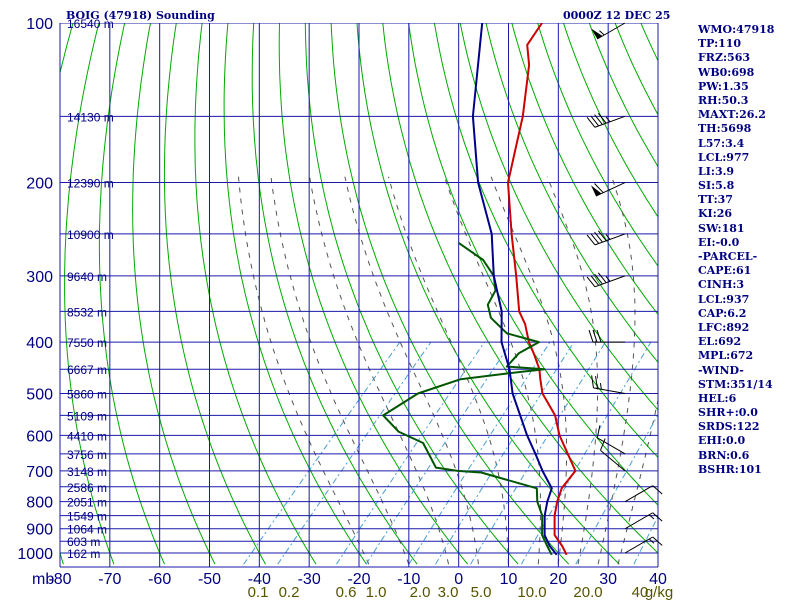 The image size is (800, 600). Describe the element at coordinates (420, 592) in the screenshot. I see `mixing-ratio-label: 2.0` at that location.